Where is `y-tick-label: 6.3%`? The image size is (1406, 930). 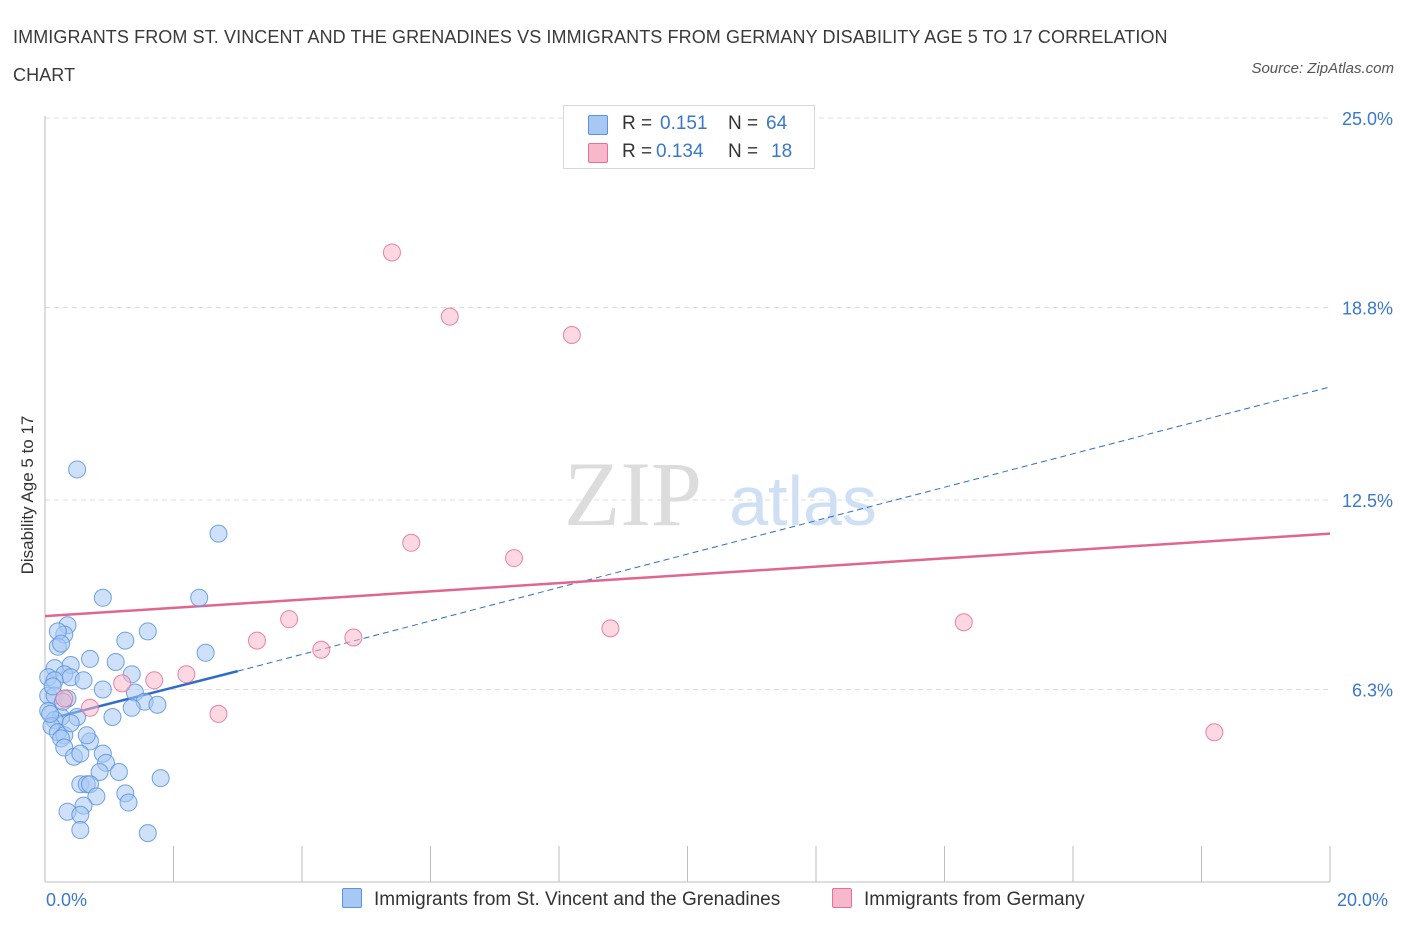 y-tick-label: 6.3% is located at coordinates (1372, 690).